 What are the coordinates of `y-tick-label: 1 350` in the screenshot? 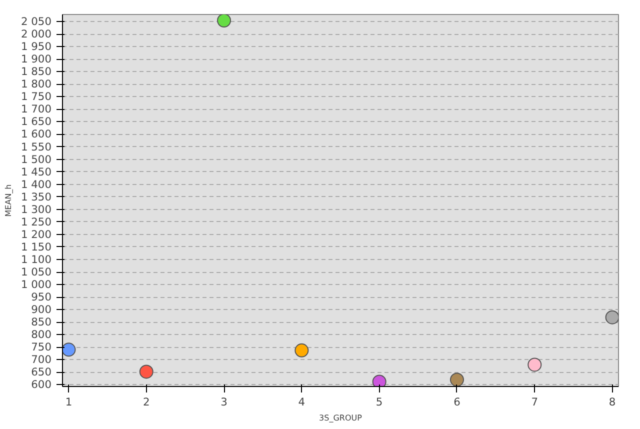 It's located at (36, 197).